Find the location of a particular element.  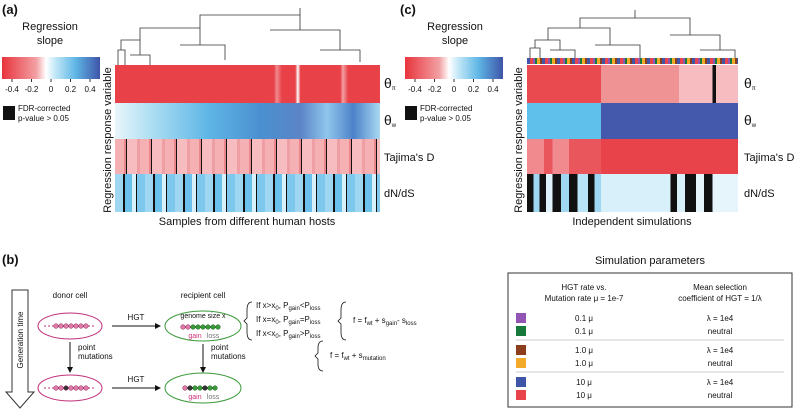

condition: If x=x0, Pgain=Ploss is located at coordinates (288, 320).